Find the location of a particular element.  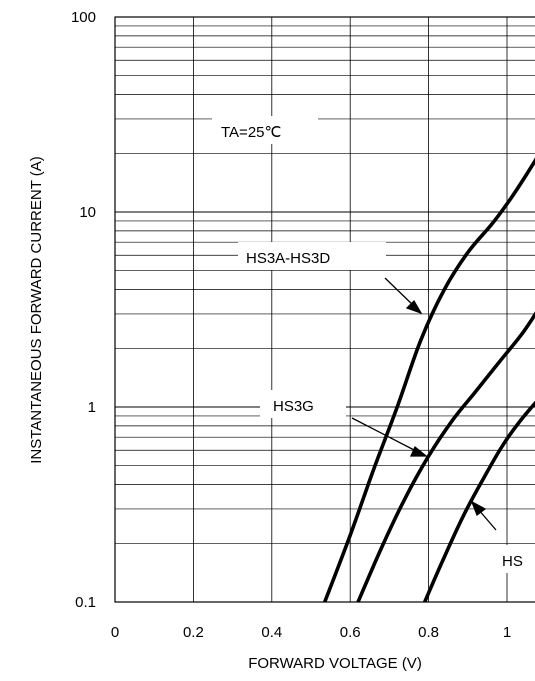

label-a-bg is located at coordinates (312, 256).